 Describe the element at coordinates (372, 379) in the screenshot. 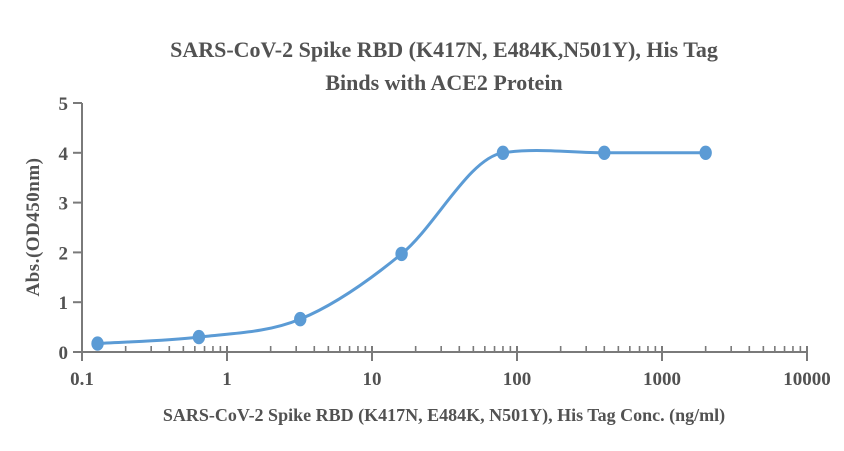

I see `x-tick-label: 10` at that location.